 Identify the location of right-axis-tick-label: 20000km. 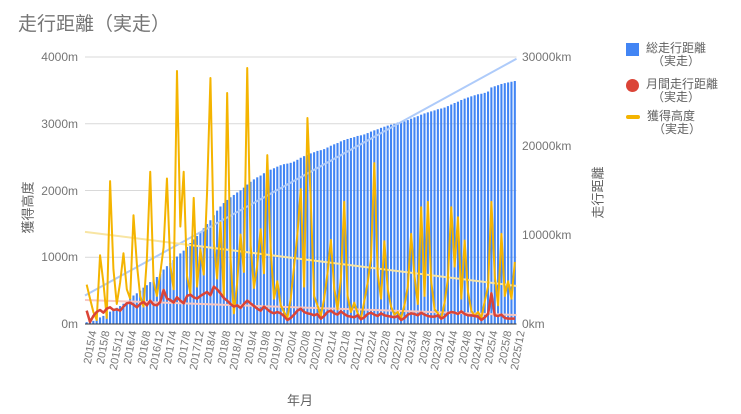
(547, 146).